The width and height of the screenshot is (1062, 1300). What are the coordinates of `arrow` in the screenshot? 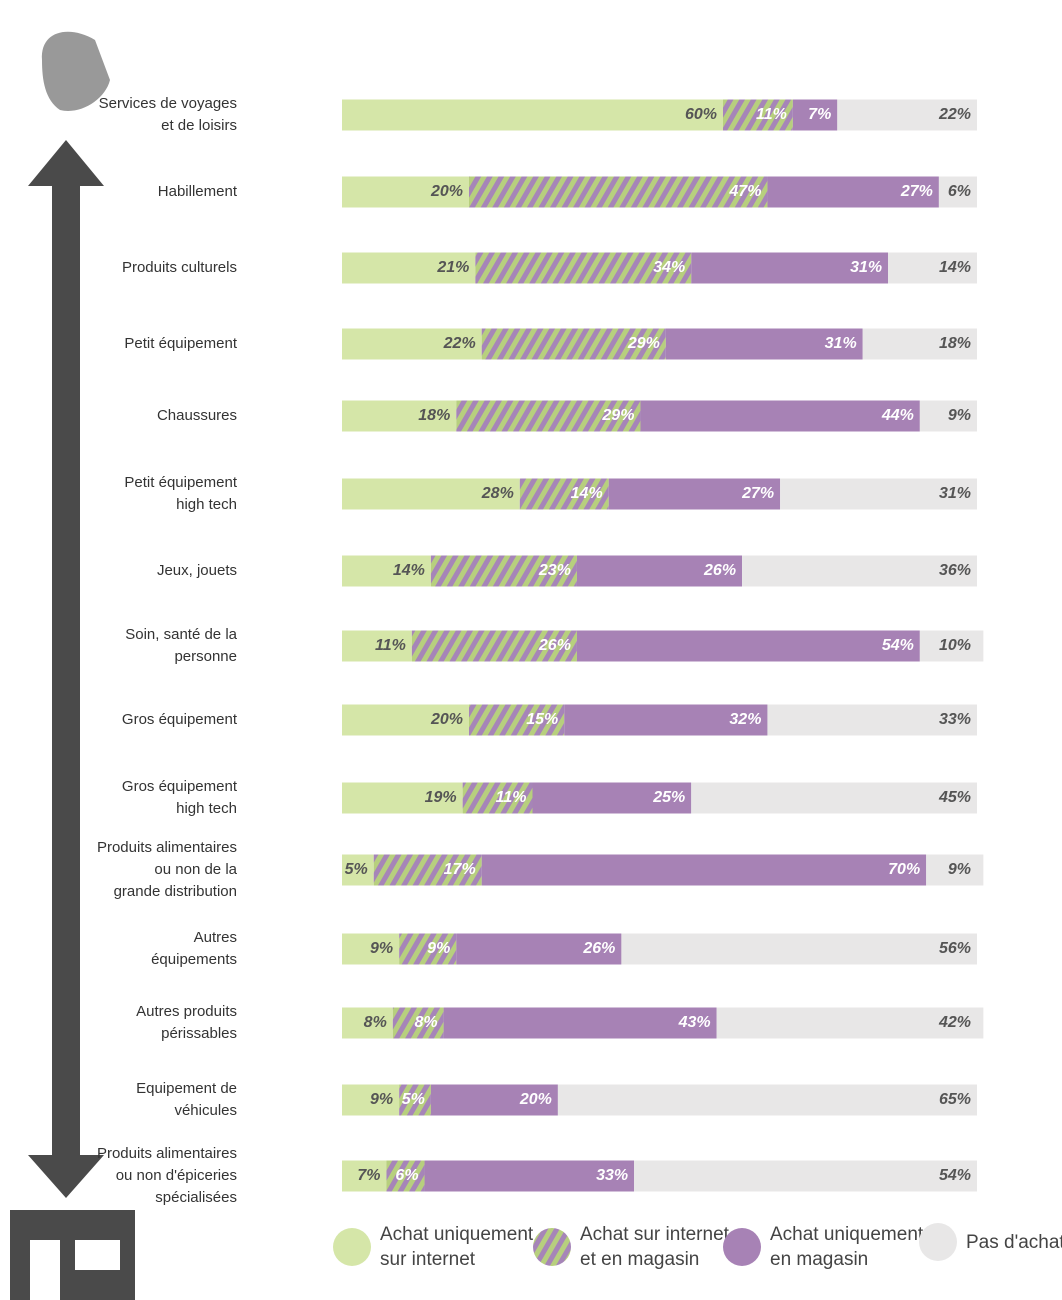 It's located at (66, 669).